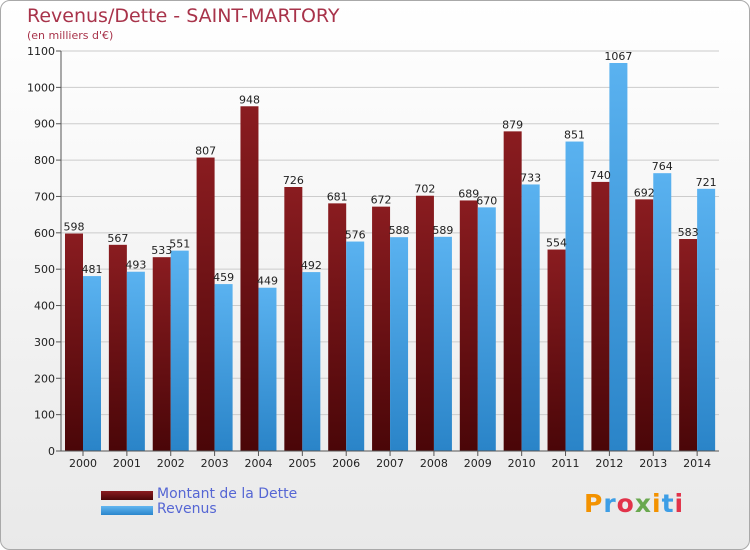  What do you see at coordinates (83, 463) in the screenshot?
I see `x-tick-label: 2000` at bounding box center [83, 463].